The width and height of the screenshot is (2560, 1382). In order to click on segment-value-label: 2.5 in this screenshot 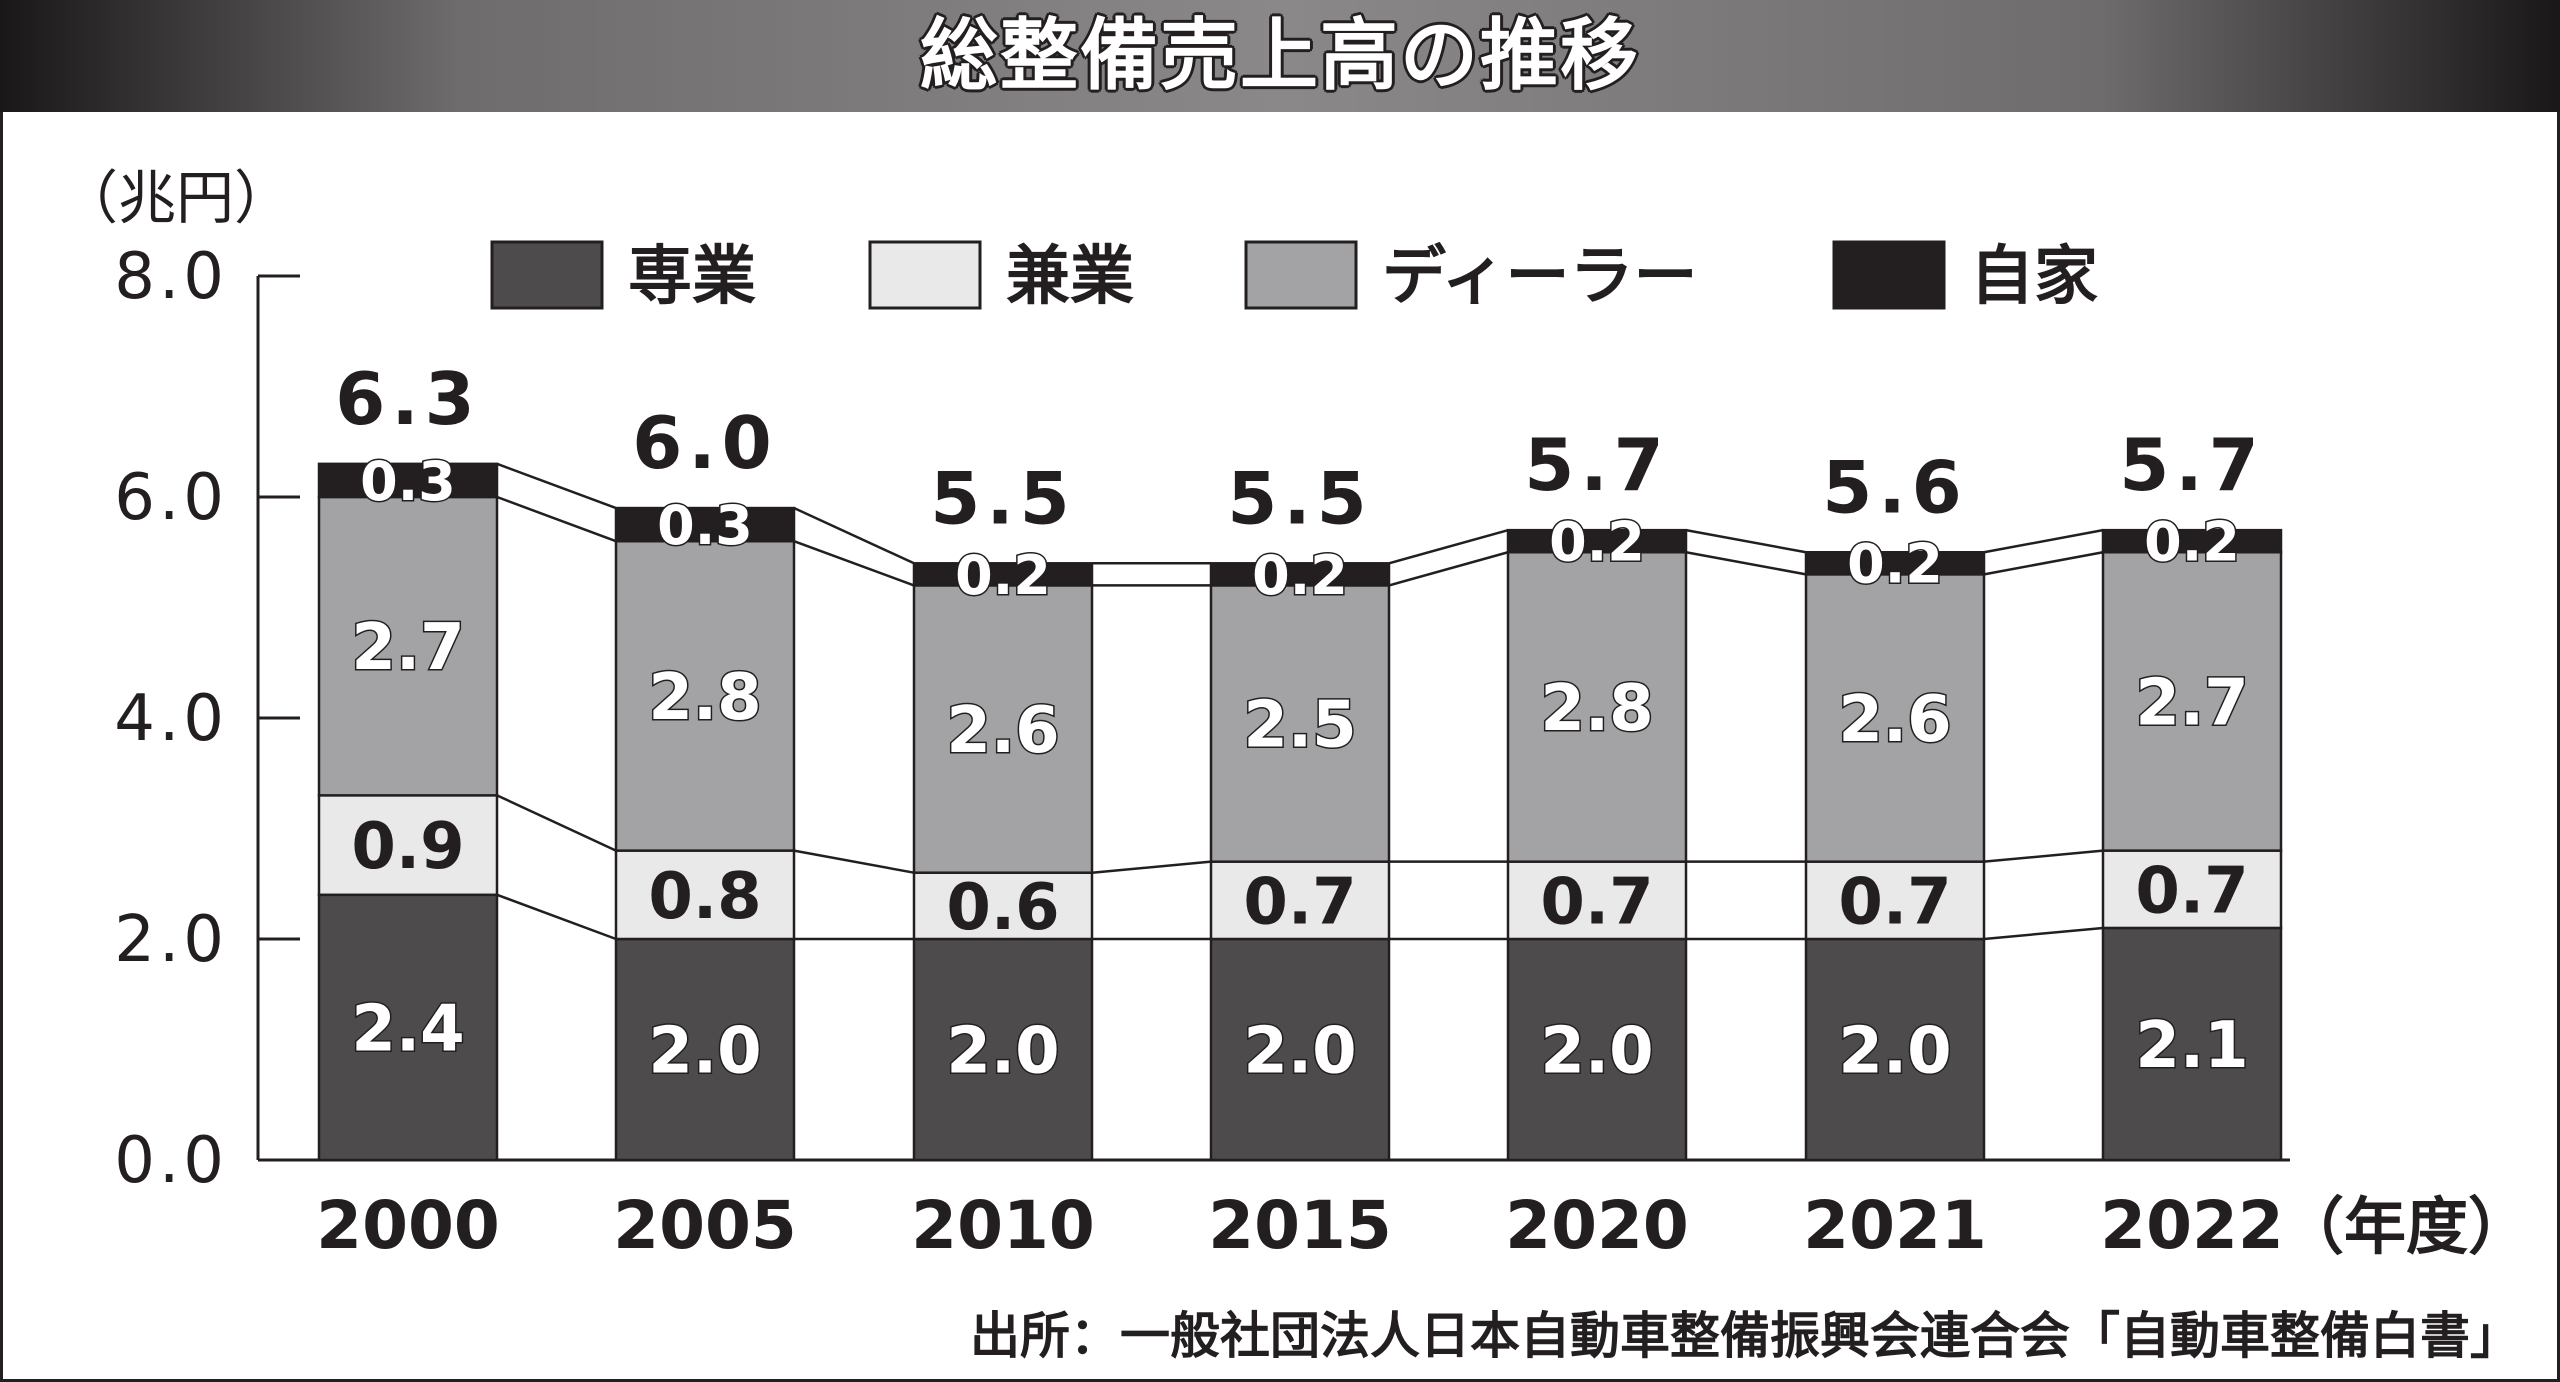, I will do `click(1299, 726)`.